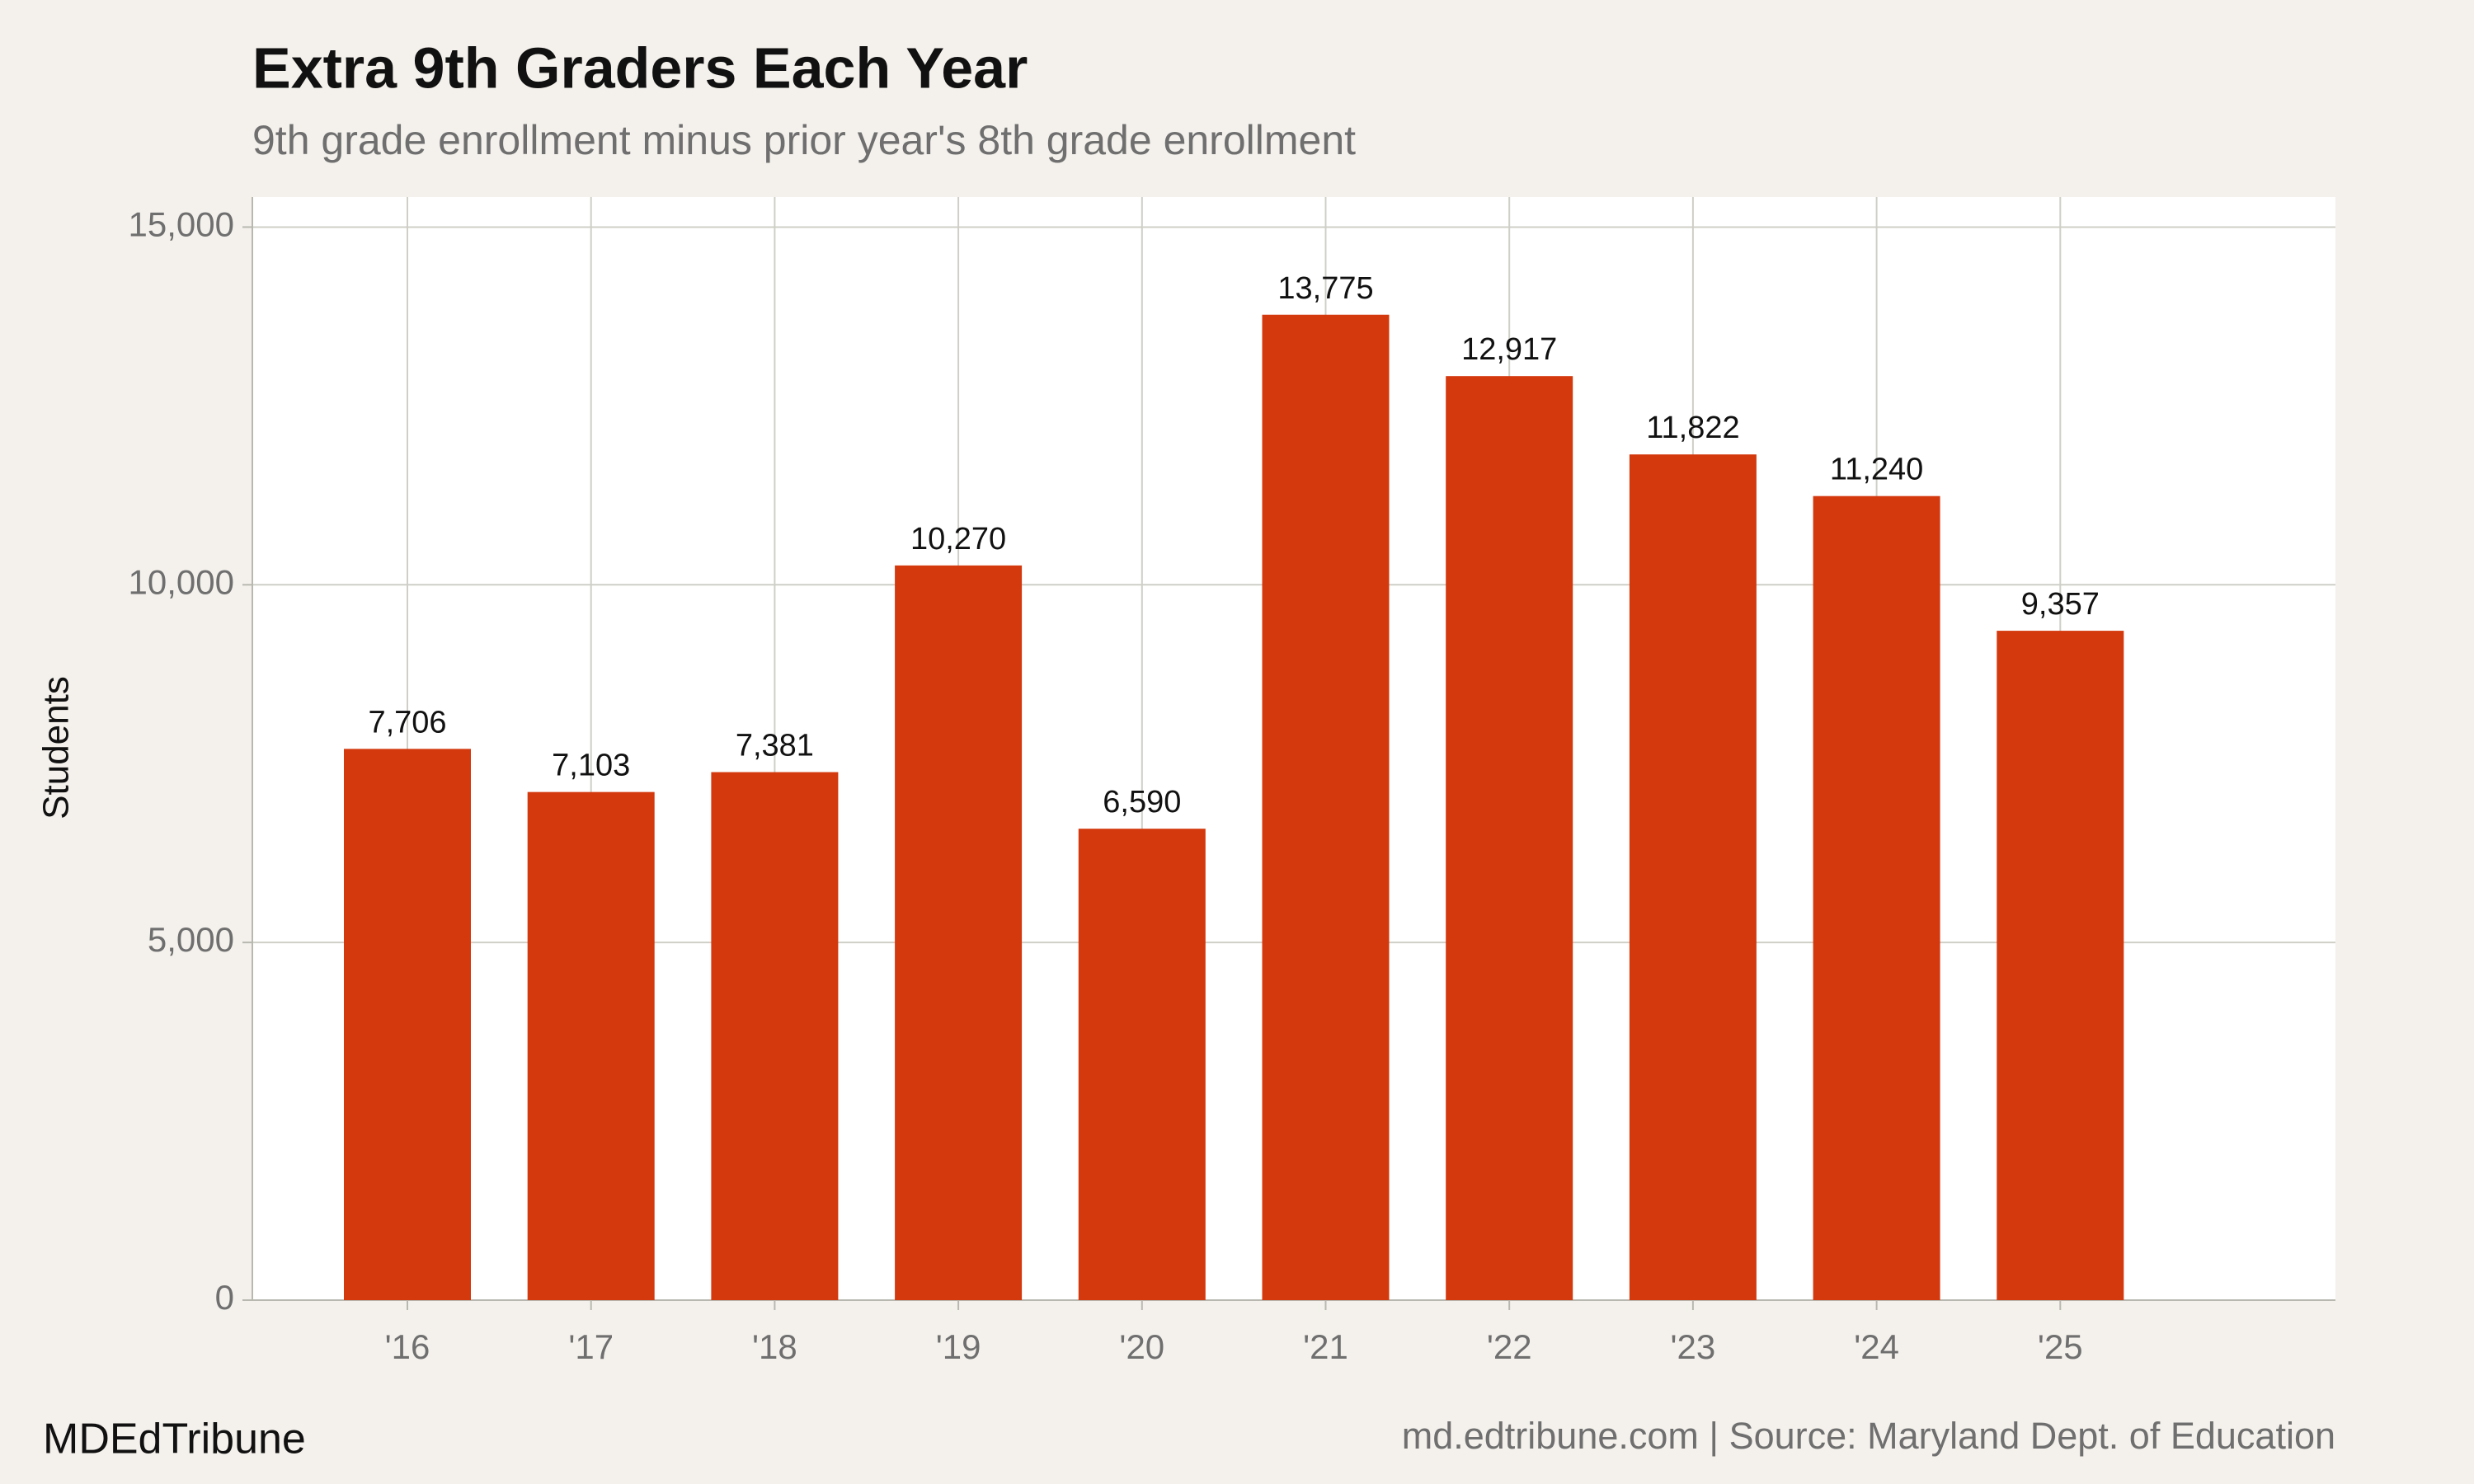 This screenshot has height=1484, width=2474. Describe the element at coordinates (56, 747) in the screenshot. I see `y-axis-label: Students` at that location.